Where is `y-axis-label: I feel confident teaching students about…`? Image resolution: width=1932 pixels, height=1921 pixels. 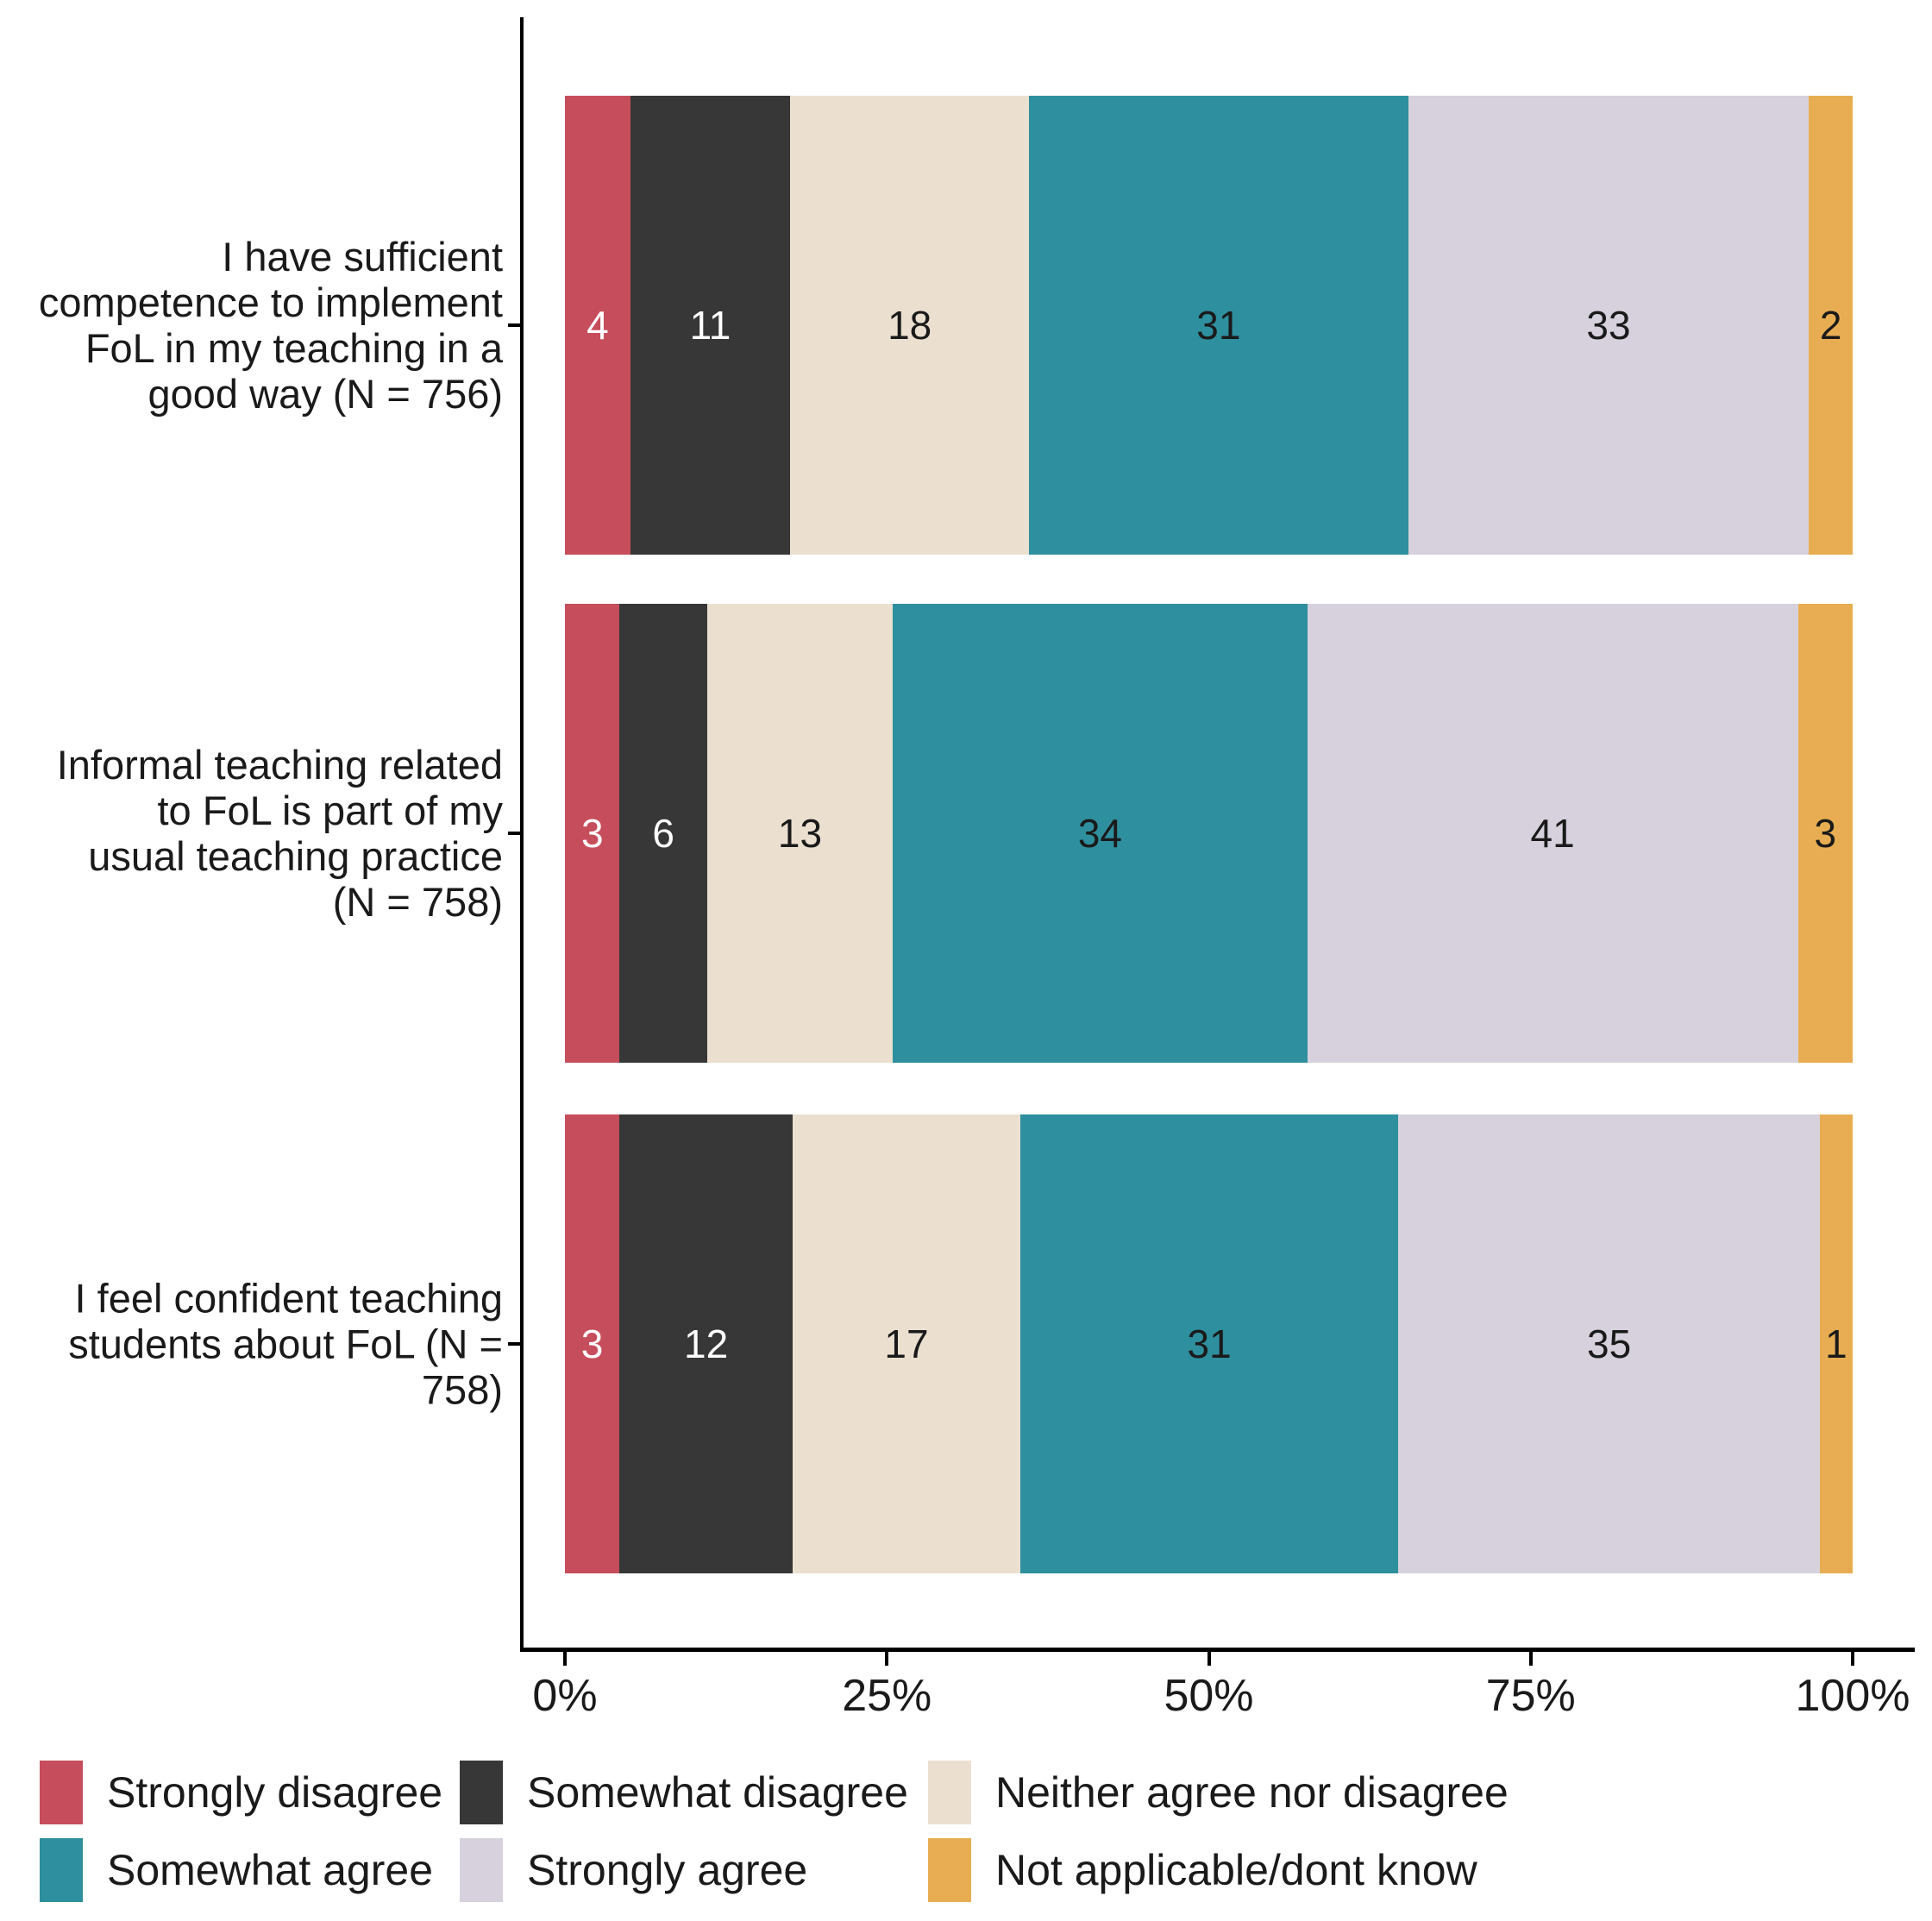 y-axis-label: I feel confident teaching students about… is located at coordinates (285, 1344).